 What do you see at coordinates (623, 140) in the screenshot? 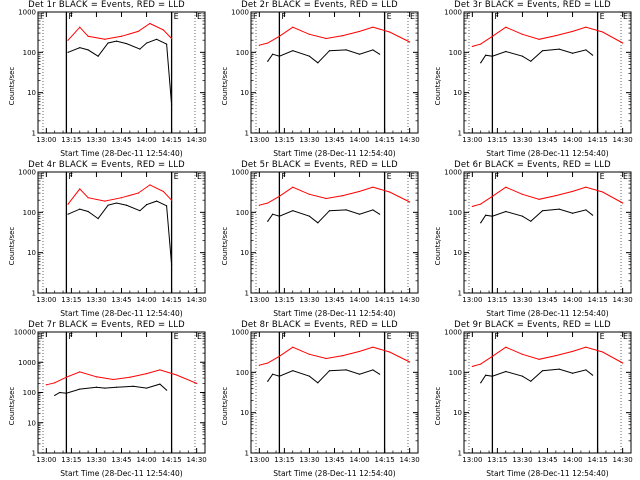
I see `x-tick-label: 14:30` at bounding box center [623, 140].